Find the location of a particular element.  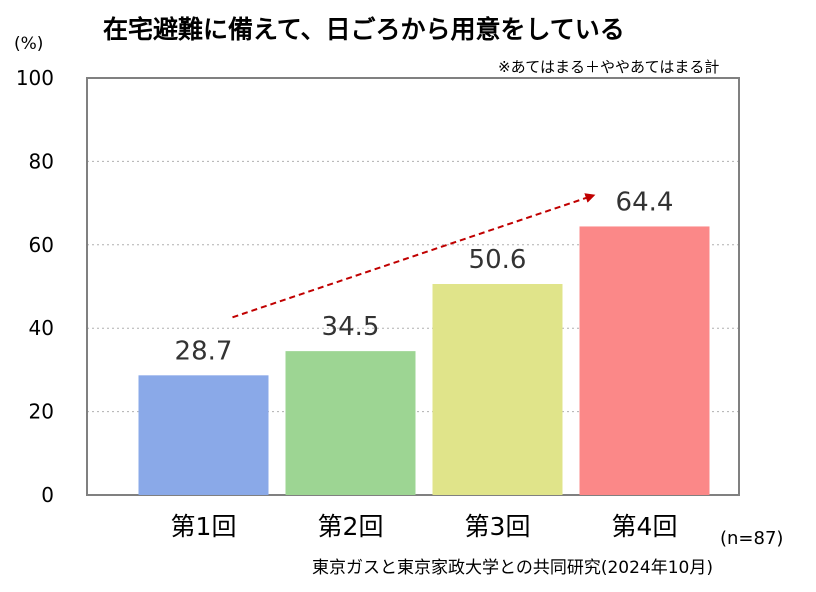

y-tick-label: 100 is located at coordinates (35, 78).